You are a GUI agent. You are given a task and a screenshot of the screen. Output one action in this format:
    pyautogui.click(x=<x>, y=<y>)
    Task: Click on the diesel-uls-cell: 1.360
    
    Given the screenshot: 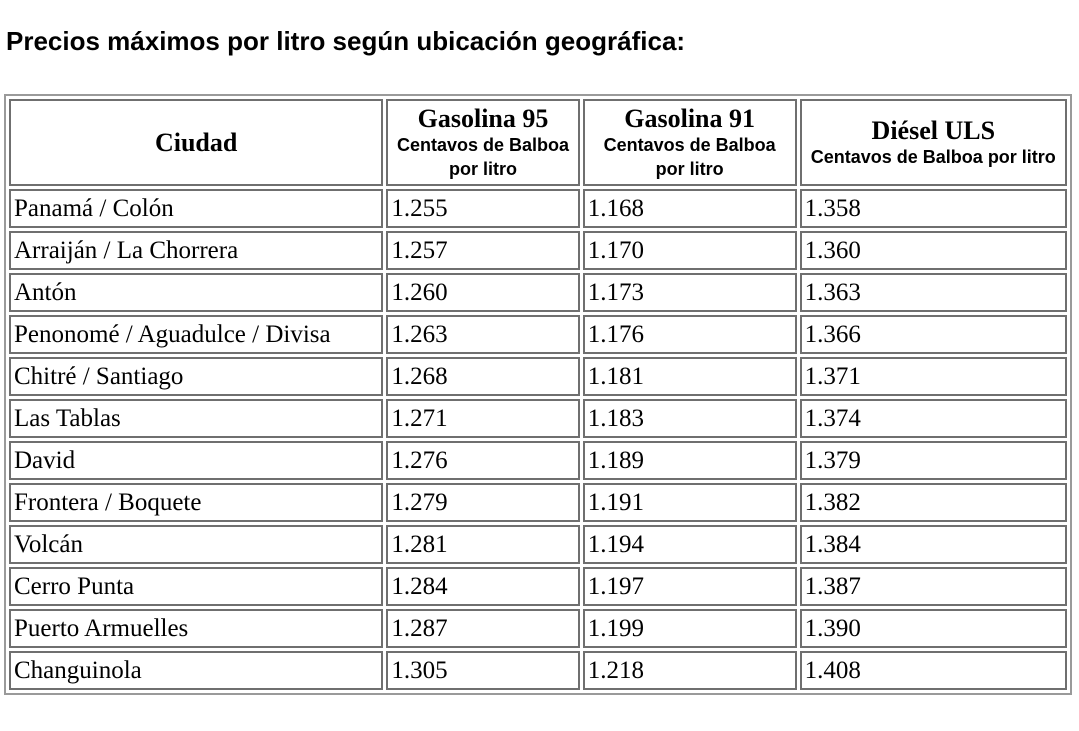 What is the action you would take?
    pyautogui.click(x=933, y=250)
    